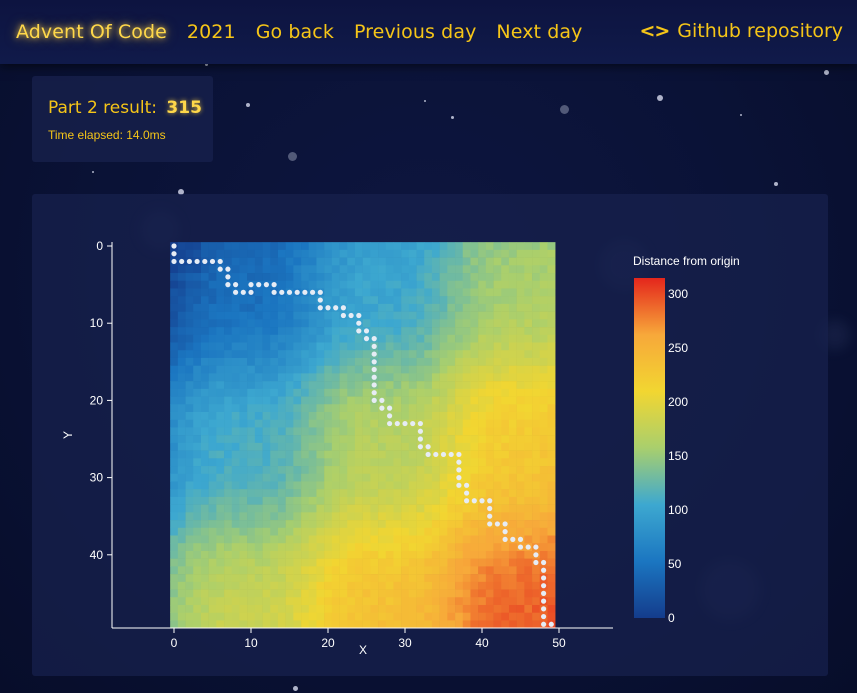 The image size is (857, 693). What do you see at coordinates (539, 32) in the screenshot?
I see `next-day-link: Next day` at bounding box center [539, 32].